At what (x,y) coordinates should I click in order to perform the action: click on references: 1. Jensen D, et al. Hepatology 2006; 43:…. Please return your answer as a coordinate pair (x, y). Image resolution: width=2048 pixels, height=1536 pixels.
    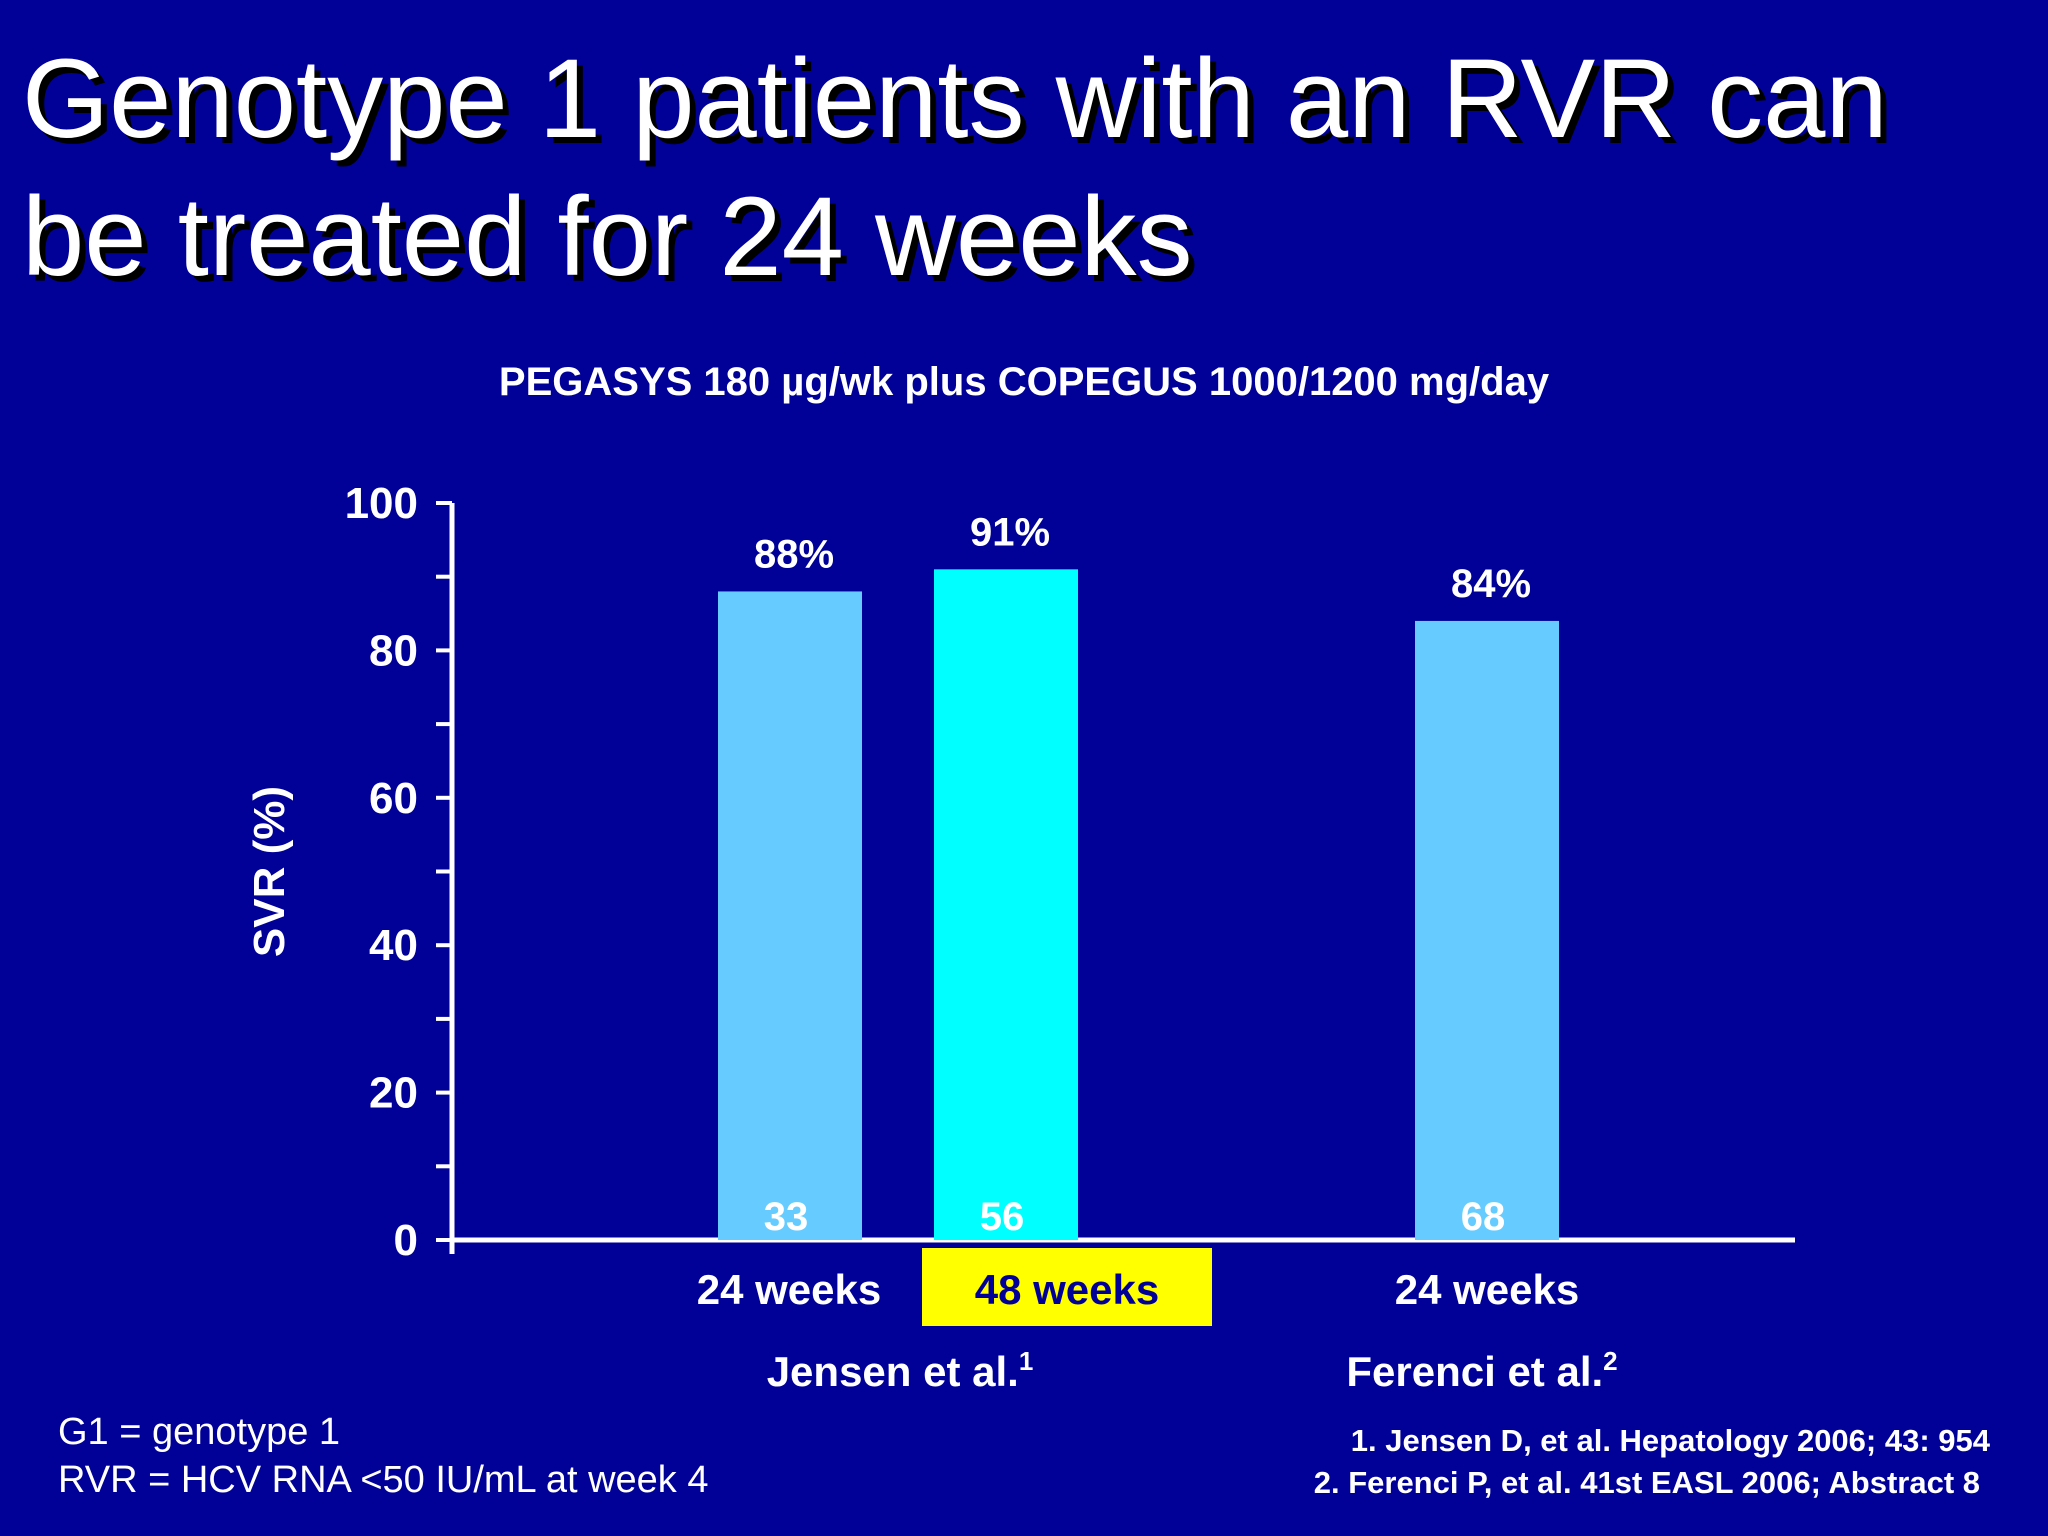
    Looking at the image, I should click on (1652, 1462).